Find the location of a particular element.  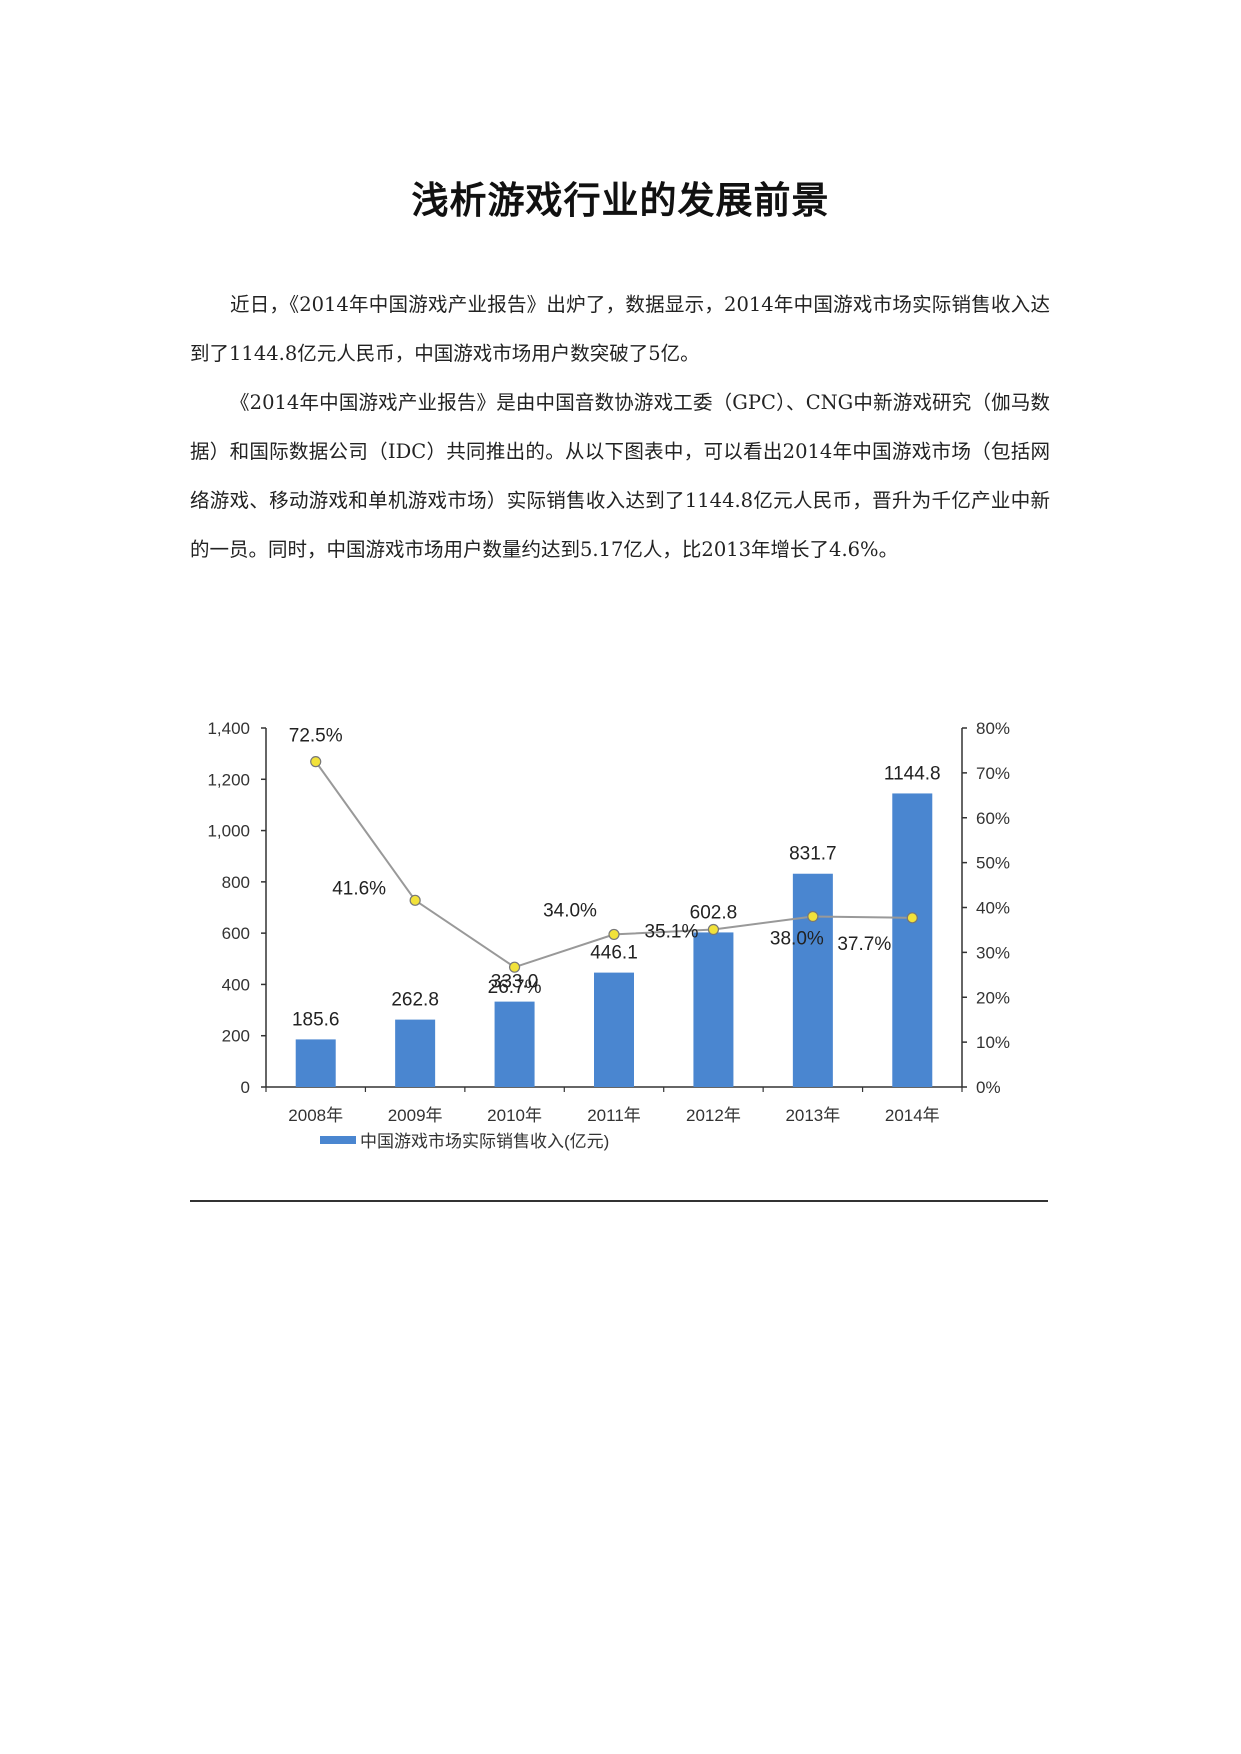

growth-rate-label: 34.0% is located at coordinates (570, 910).